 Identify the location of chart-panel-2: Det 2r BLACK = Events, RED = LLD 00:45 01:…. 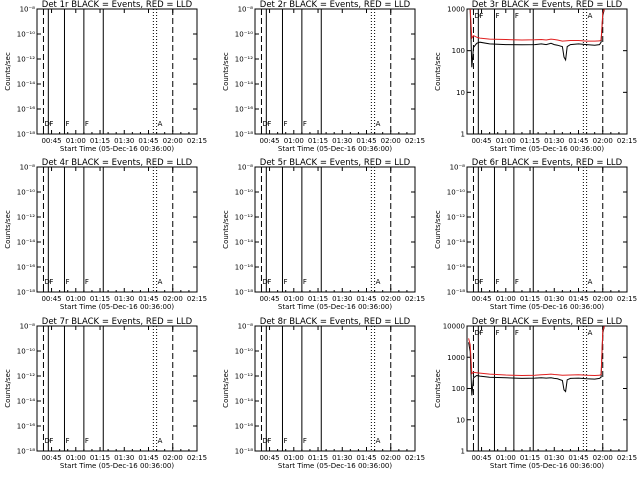
(323, 76).